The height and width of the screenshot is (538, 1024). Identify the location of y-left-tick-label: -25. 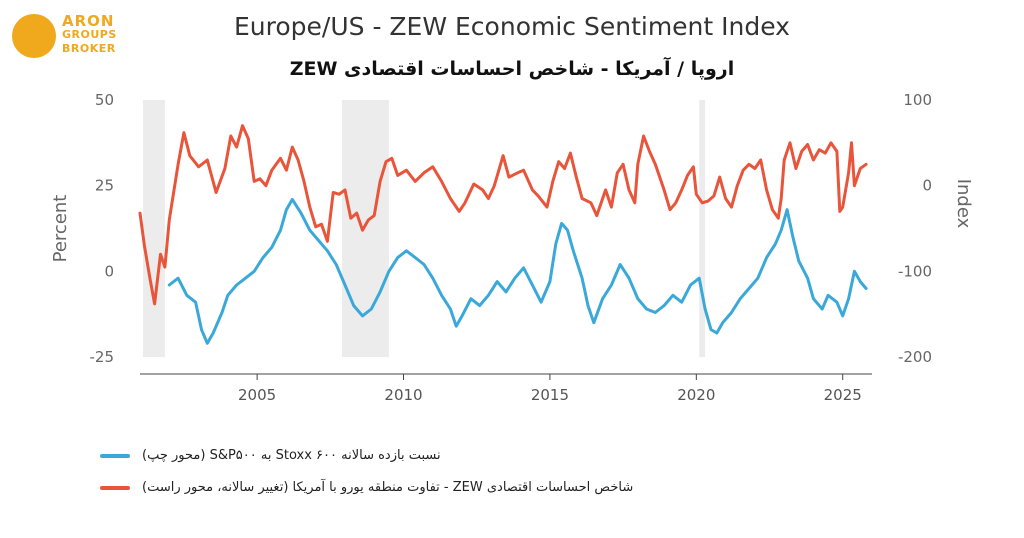
(102, 357).